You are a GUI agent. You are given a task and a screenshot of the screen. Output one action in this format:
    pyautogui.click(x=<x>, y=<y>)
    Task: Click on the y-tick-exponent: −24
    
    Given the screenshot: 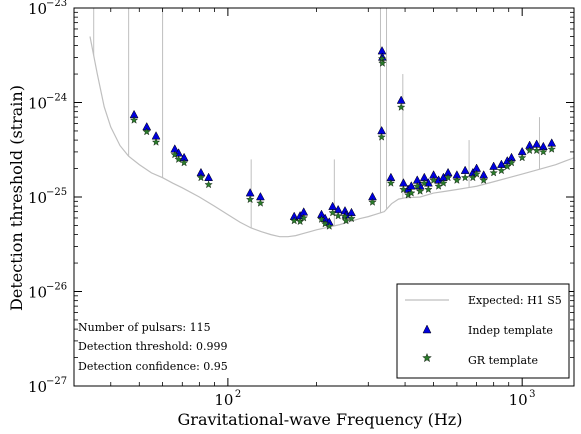 What is the action you would take?
    pyautogui.click(x=56, y=98)
    